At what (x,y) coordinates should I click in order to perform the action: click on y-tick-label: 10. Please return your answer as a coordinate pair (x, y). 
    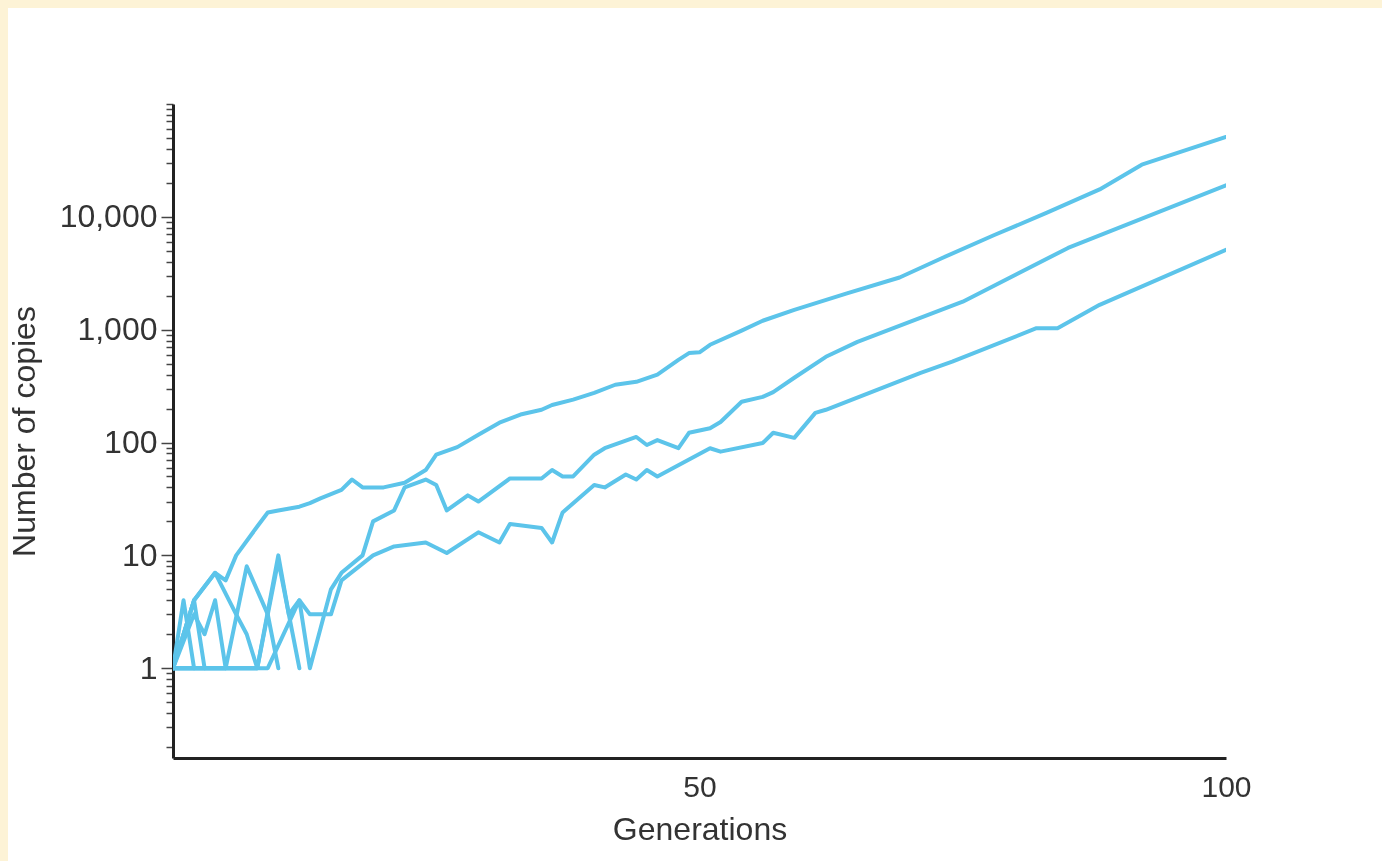
    Looking at the image, I should click on (139, 554).